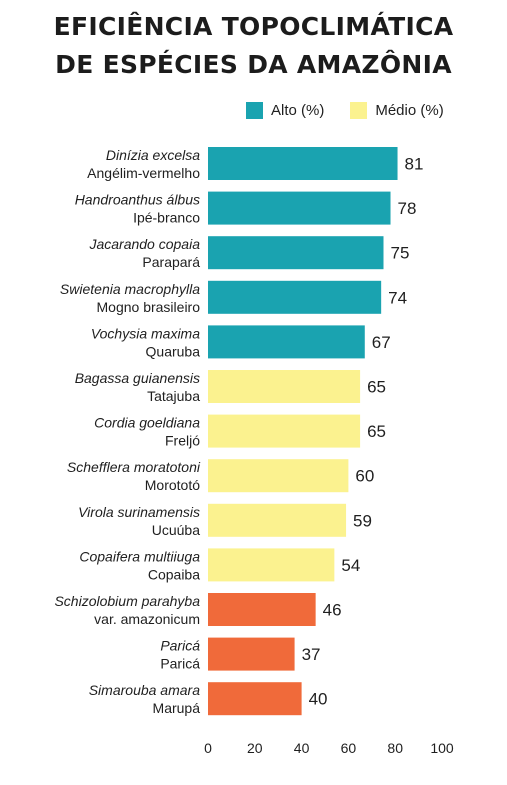  I want to click on legend-item-alto: Alto (%), so click(285, 110).